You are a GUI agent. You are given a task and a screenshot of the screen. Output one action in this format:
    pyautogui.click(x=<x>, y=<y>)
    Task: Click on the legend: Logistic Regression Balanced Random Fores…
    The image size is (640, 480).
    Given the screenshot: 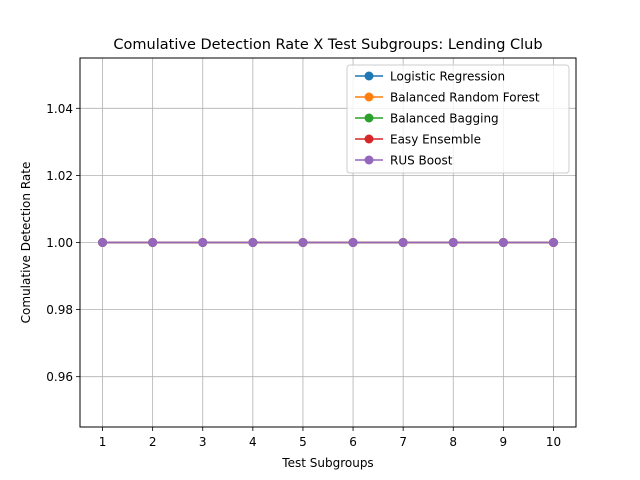 What is the action you would take?
    pyautogui.click(x=458, y=119)
    